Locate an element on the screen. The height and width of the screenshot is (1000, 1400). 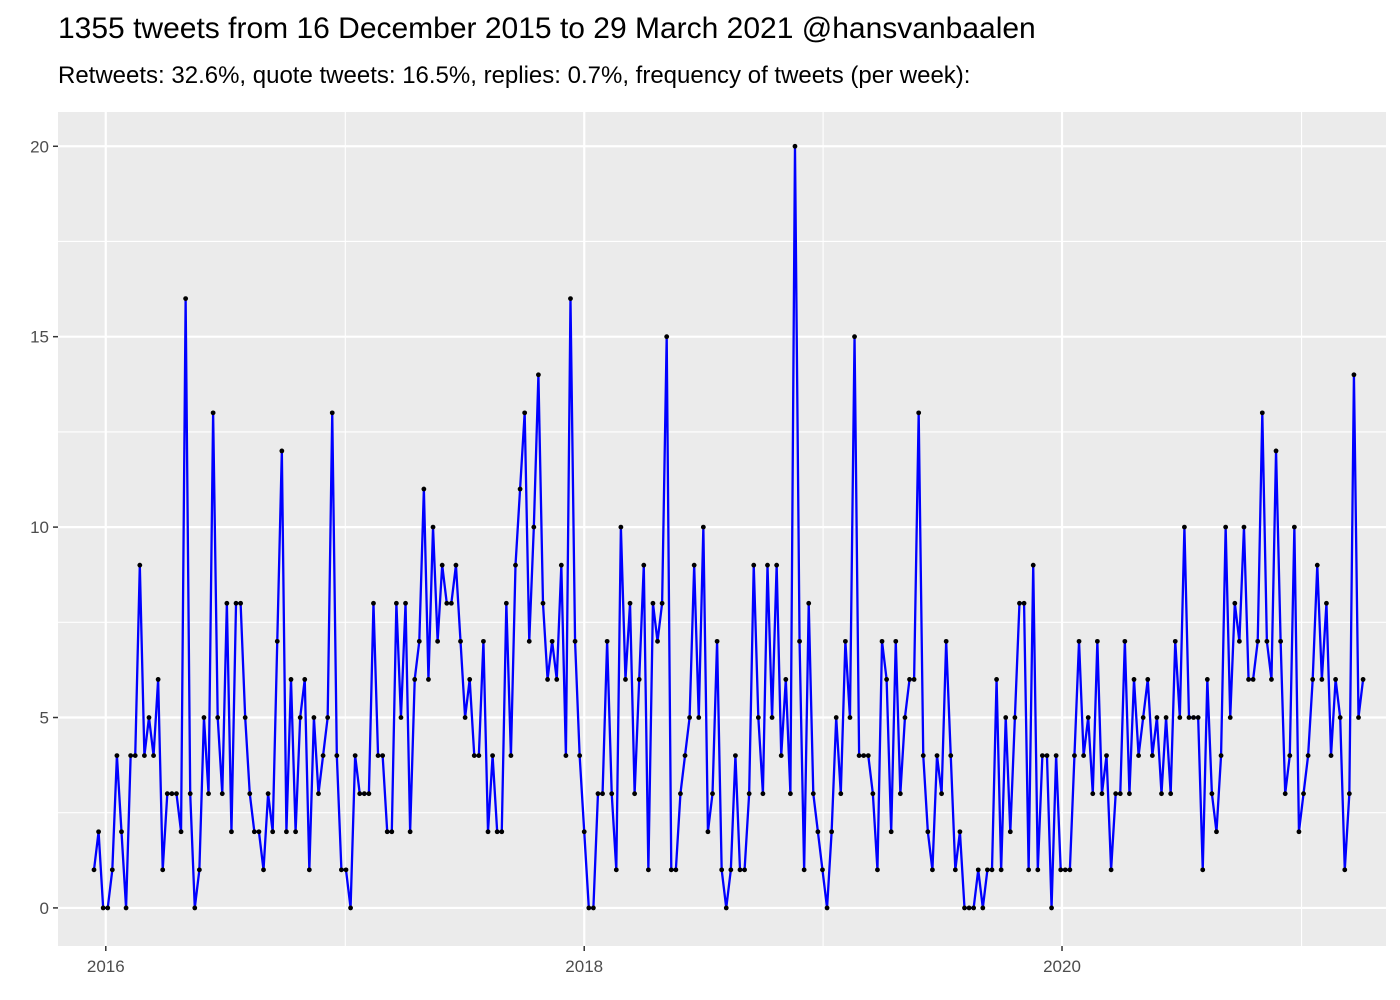
y-tick-label: 15 is located at coordinates (39, 337).